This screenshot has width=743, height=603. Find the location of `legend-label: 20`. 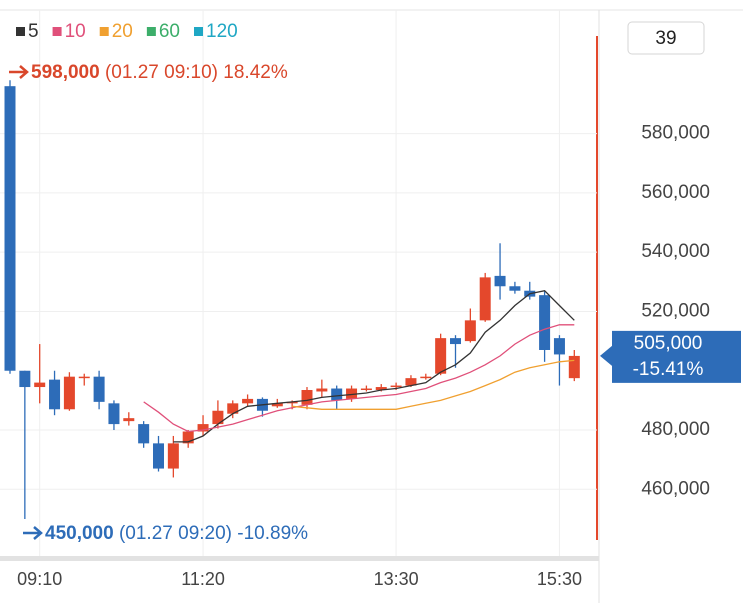

legend-label: 20 is located at coordinates (122, 31).